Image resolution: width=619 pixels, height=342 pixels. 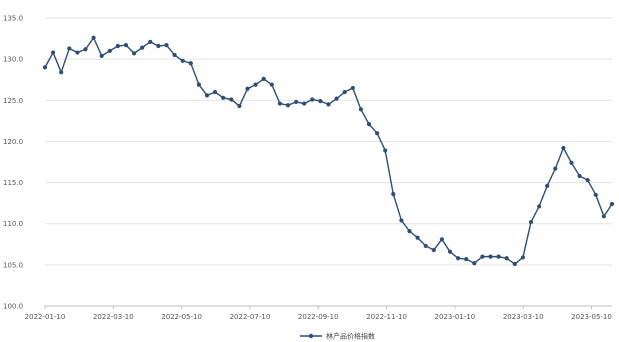 What do you see at coordinates (13, 19) in the screenshot?
I see `y-tick-label: 135.0` at bounding box center [13, 19].